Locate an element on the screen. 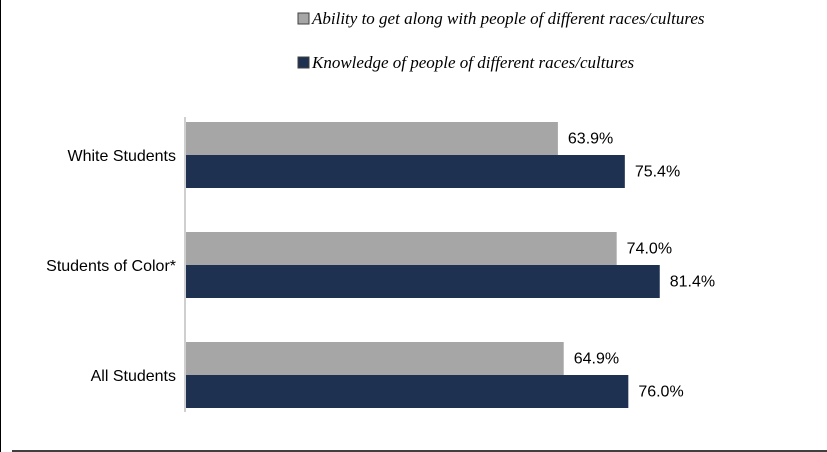  category-label: White Students is located at coordinates (122, 156).